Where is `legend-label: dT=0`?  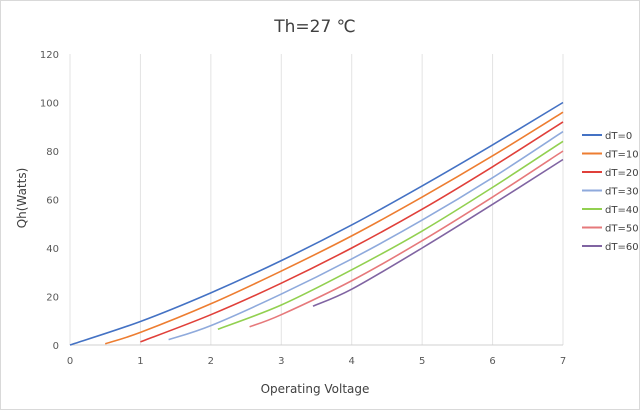 legend-label: dT=0 is located at coordinates (618, 136).